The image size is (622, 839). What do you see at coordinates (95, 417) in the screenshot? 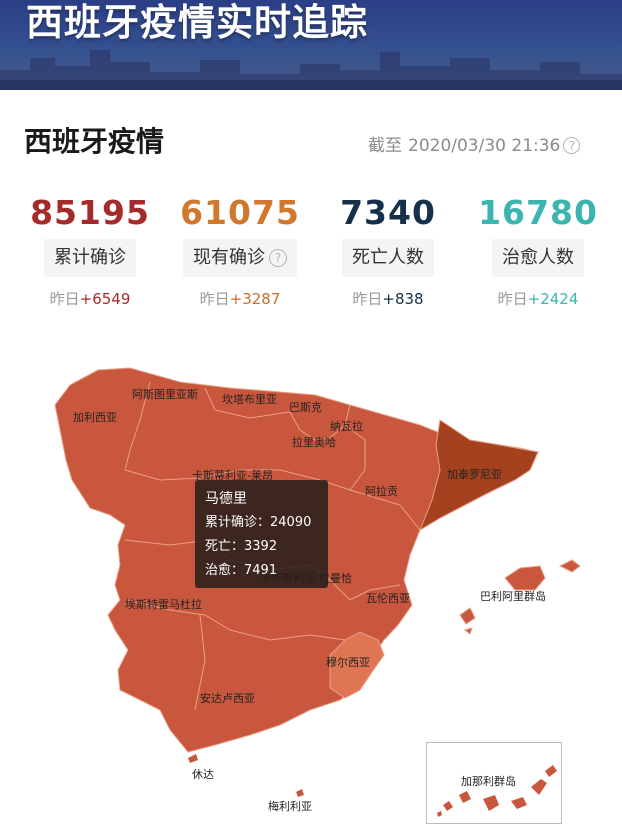
I see `region-label-galicia: 加利西亚` at bounding box center [95, 417].